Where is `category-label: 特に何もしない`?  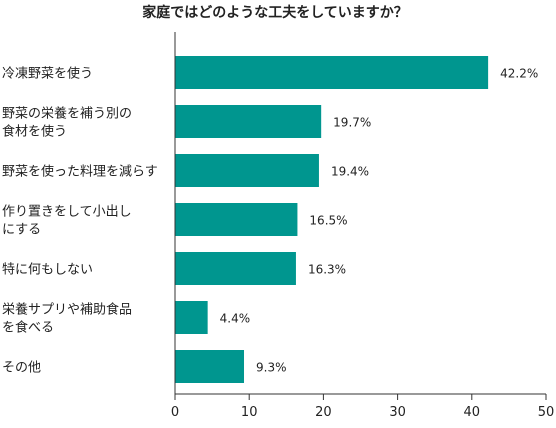
category-label: 特に何もしない is located at coordinates (47, 270).